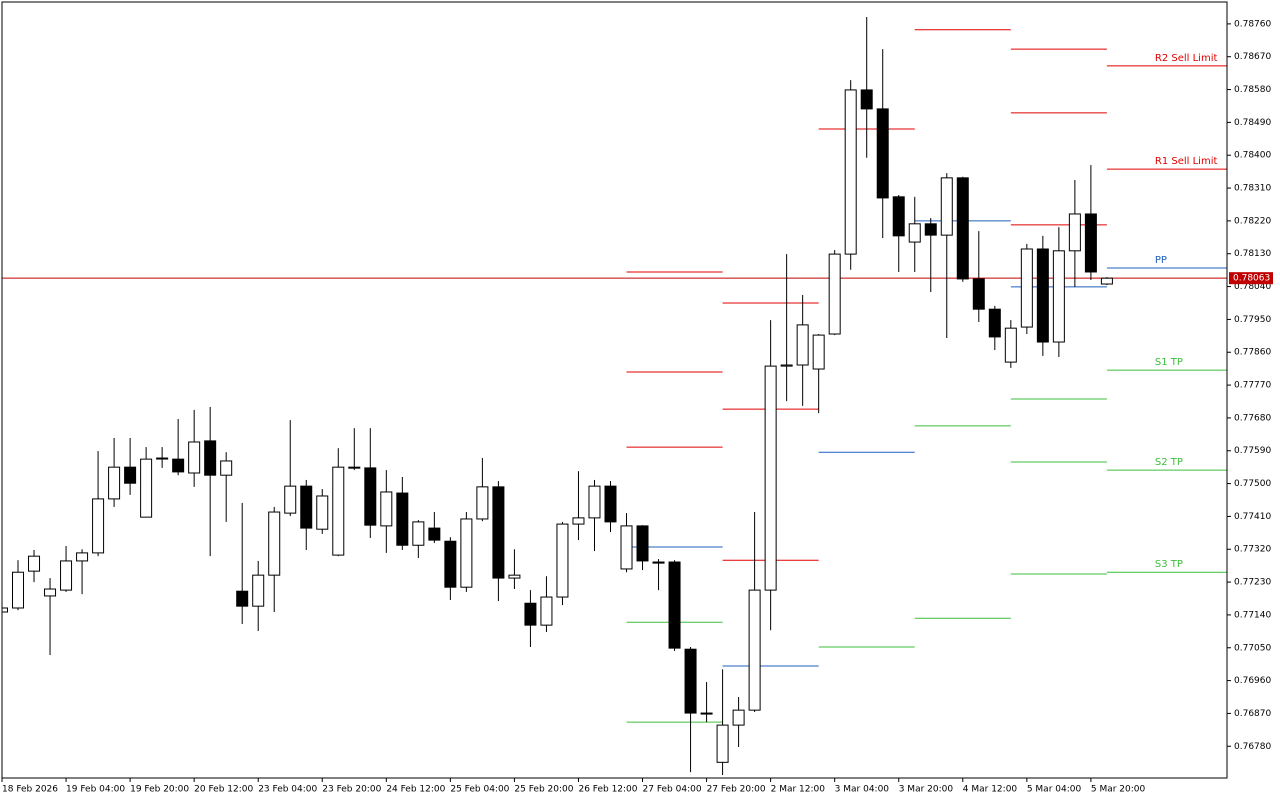 The height and width of the screenshot is (800, 1280). What do you see at coordinates (351, 790) in the screenshot?
I see `x-tick-label: 23 Feb 20:00` at bounding box center [351, 790].